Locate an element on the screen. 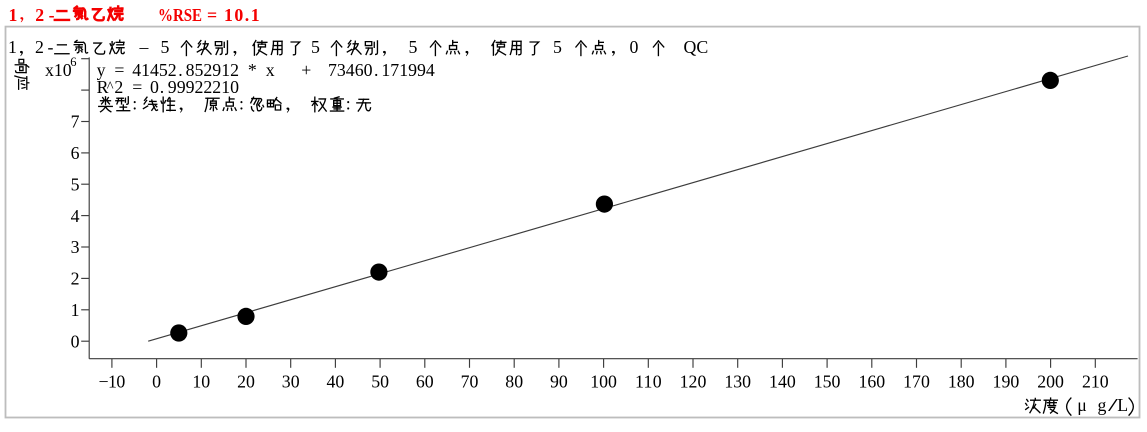  svg-text: 4 is located at coordinates (75, 216).